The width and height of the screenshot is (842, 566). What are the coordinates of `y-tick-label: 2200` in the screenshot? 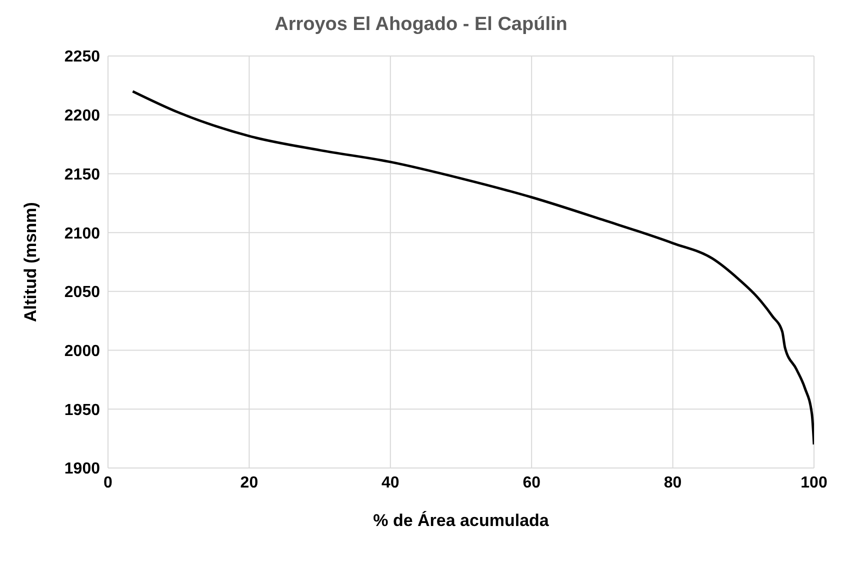 It's located at (82, 116).